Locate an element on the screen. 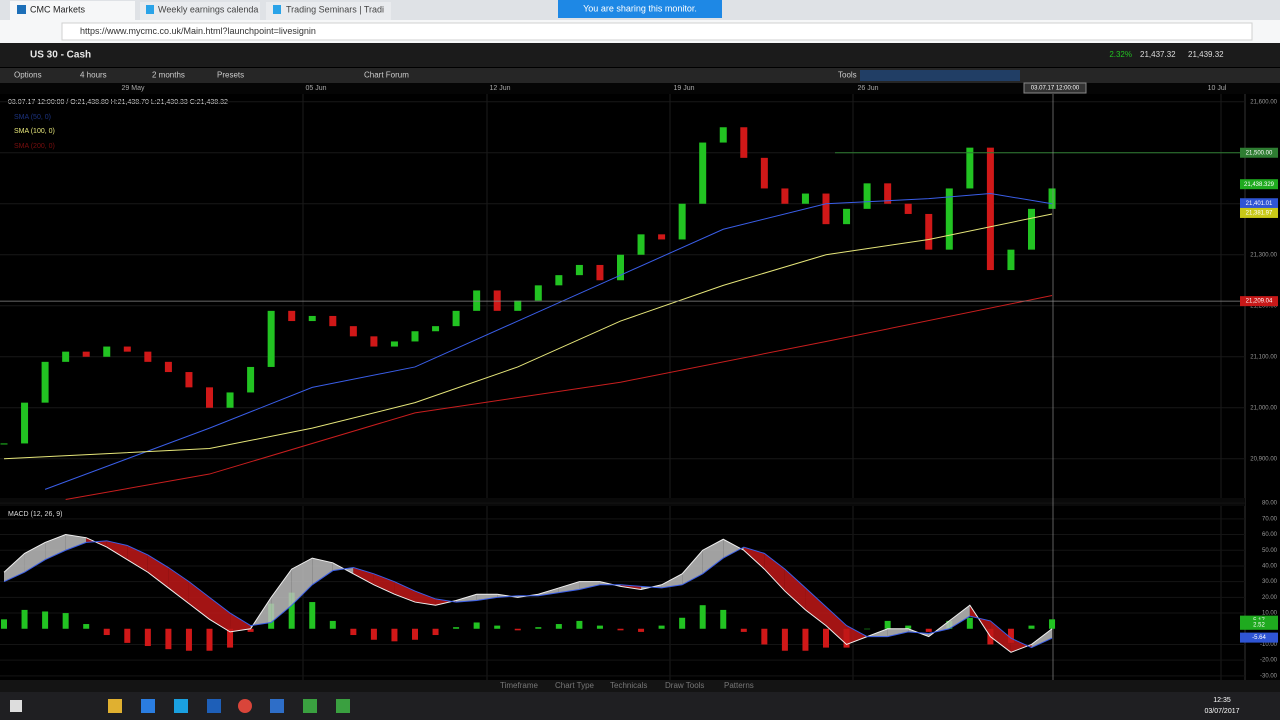  tab-title: Trading Seminars | Tradi is located at coordinates (335, 9).